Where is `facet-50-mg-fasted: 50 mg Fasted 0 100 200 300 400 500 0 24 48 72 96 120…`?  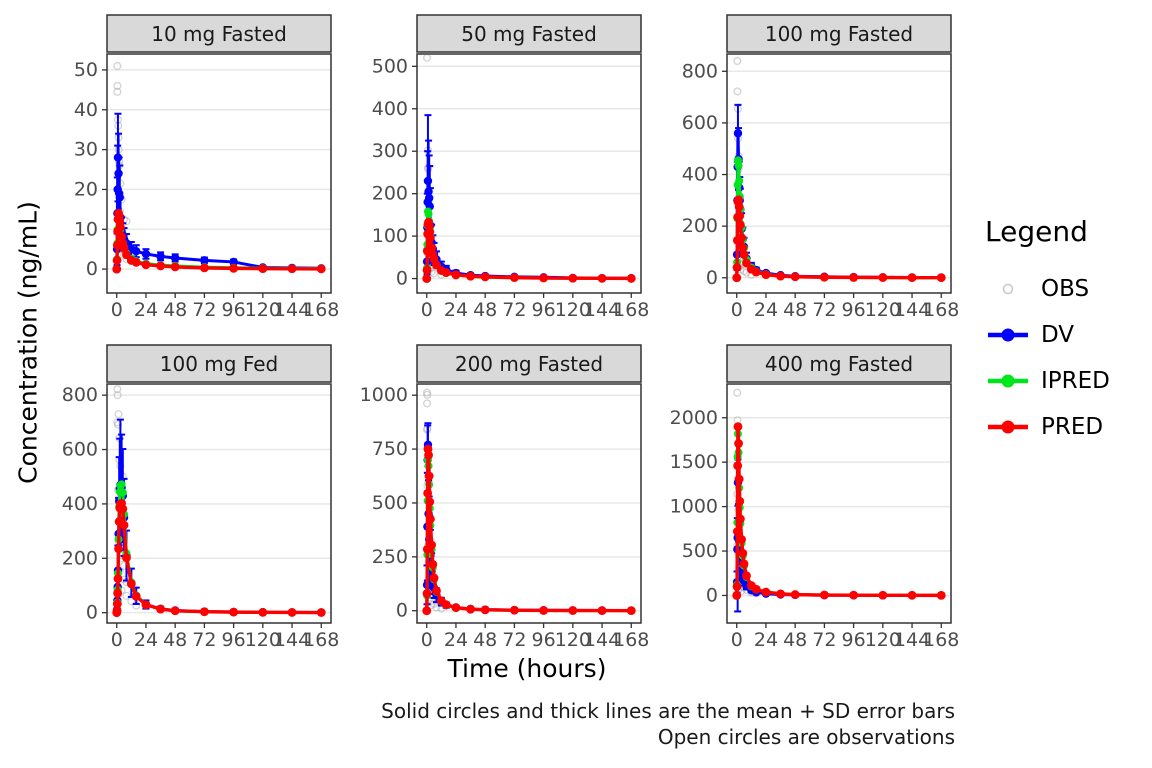 facet-50-mg-fasted: 50 mg Fasted 0 100 200 300 400 500 0 24 48 72 96 120… is located at coordinates (490, 167).